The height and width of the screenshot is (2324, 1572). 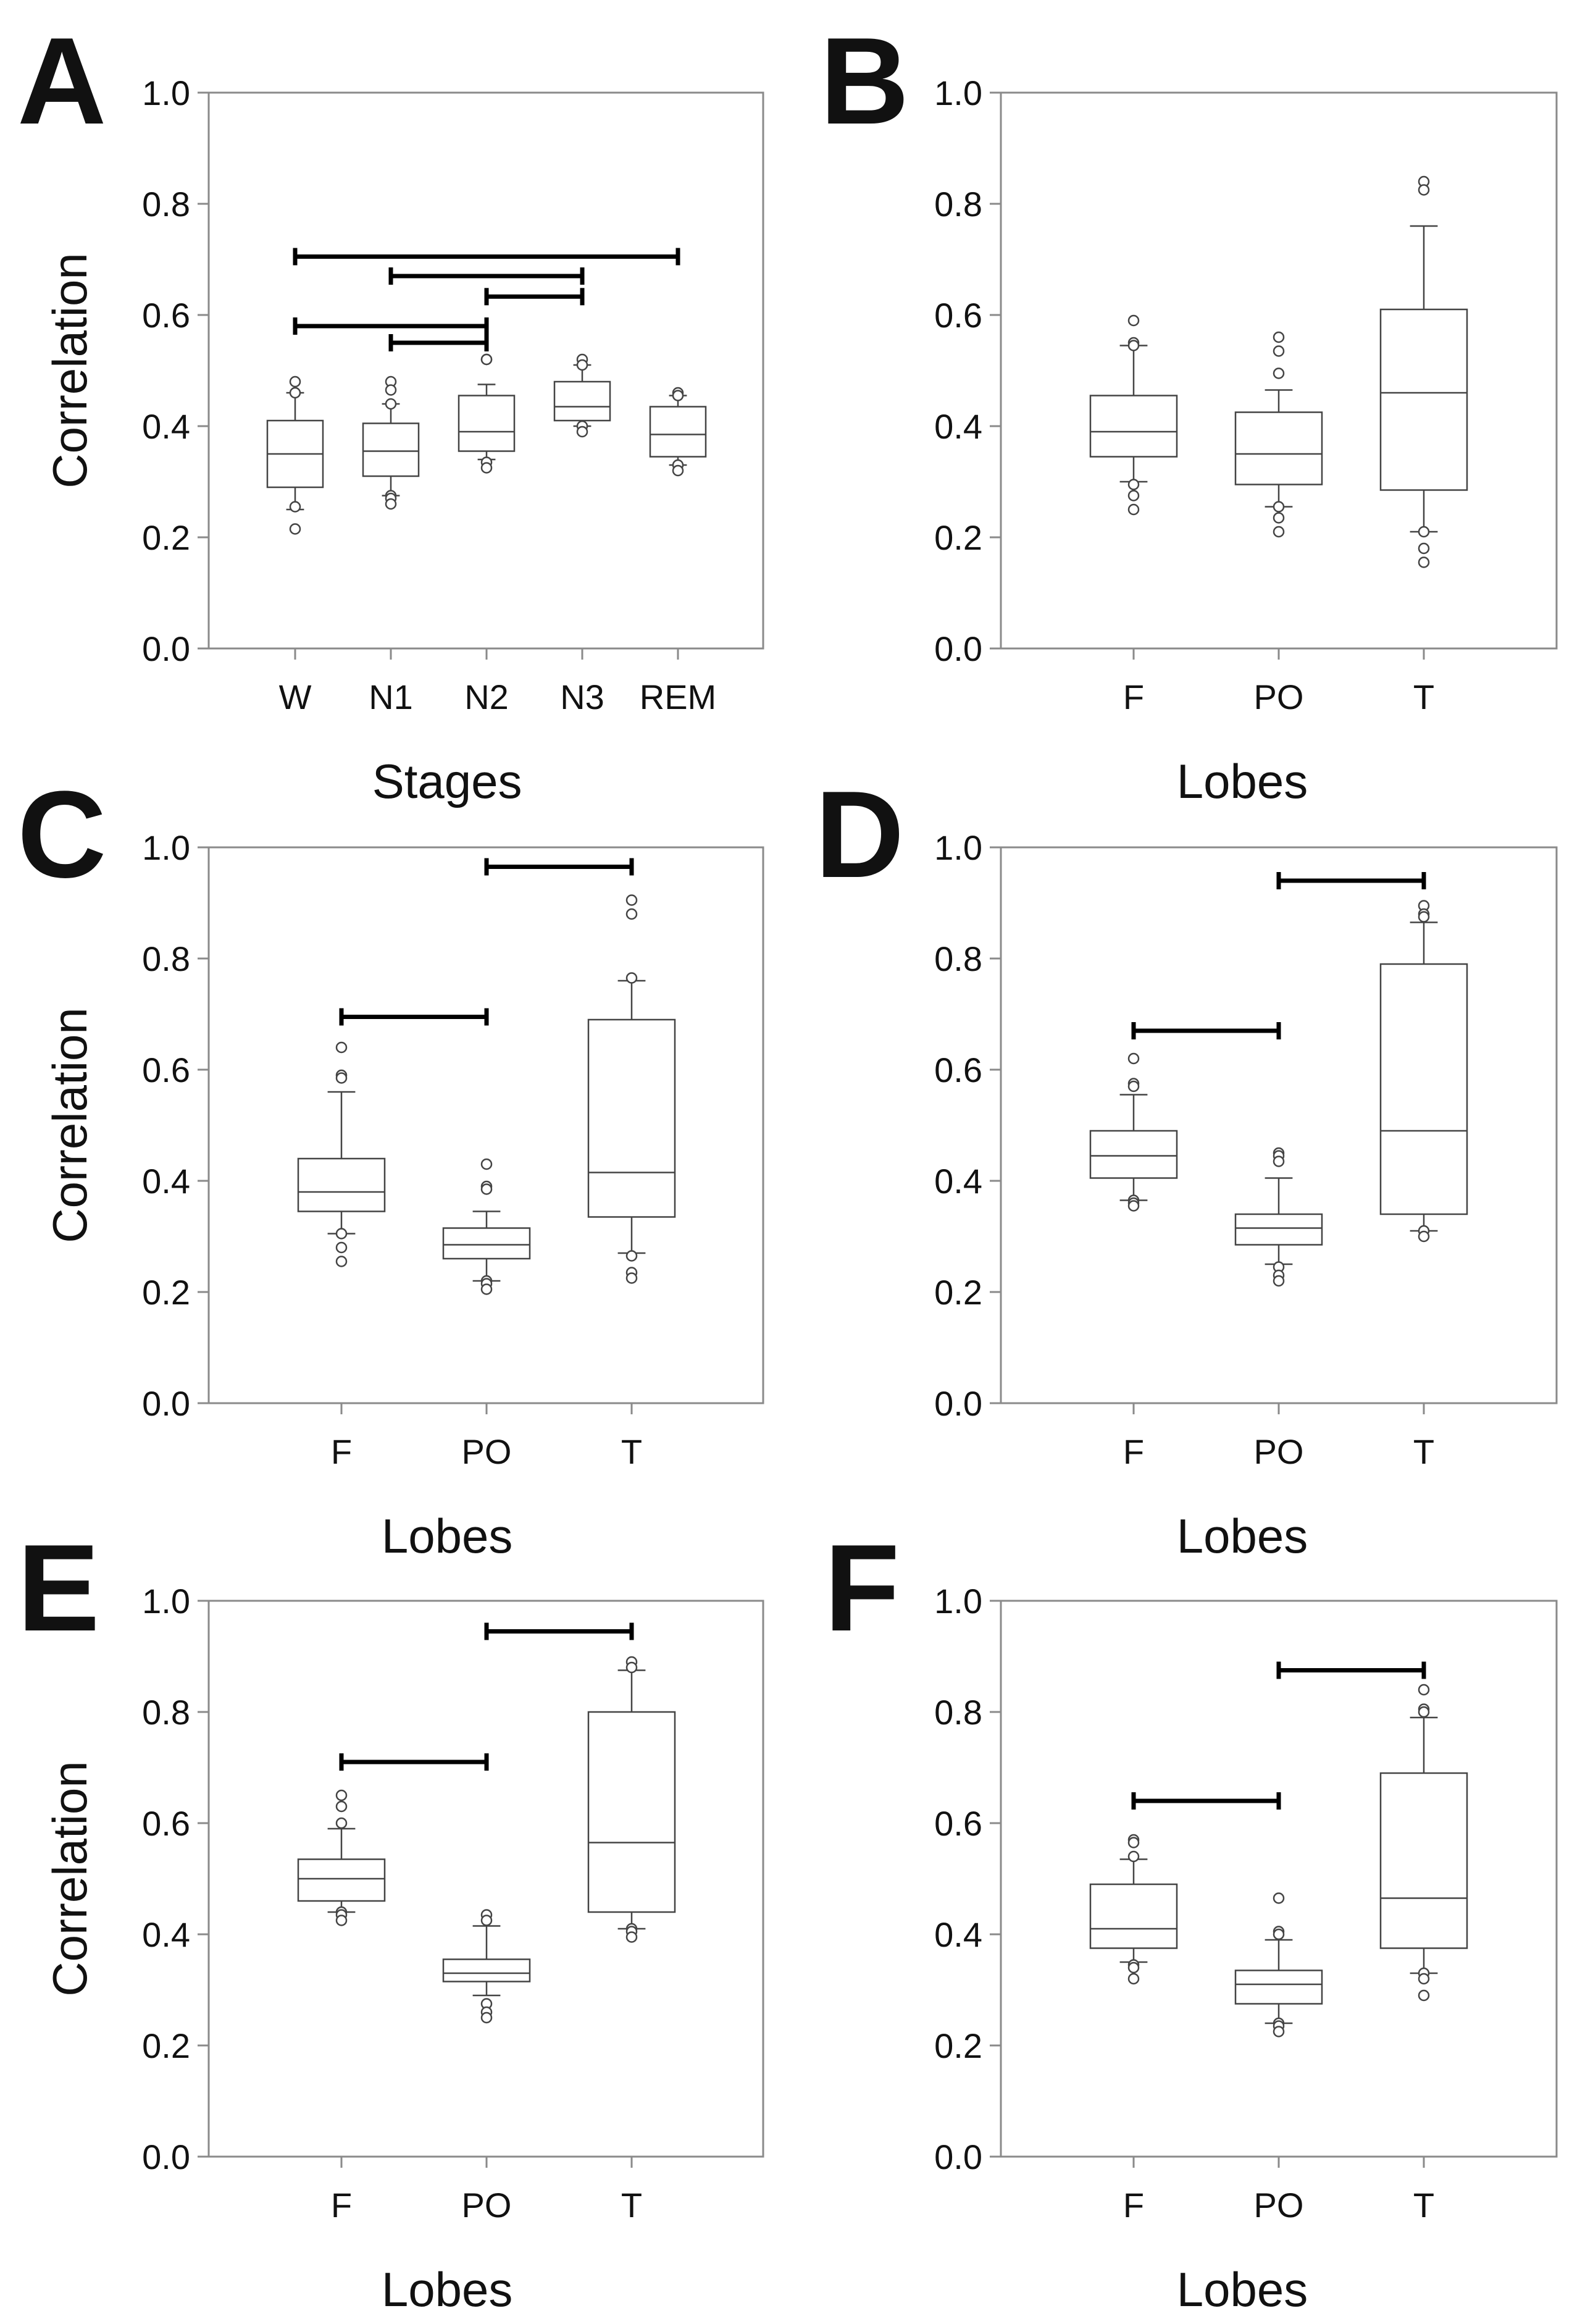 What do you see at coordinates (859, 835) in the screenshot?
I see `panel-letter: D` at bounding box center [859, 835].